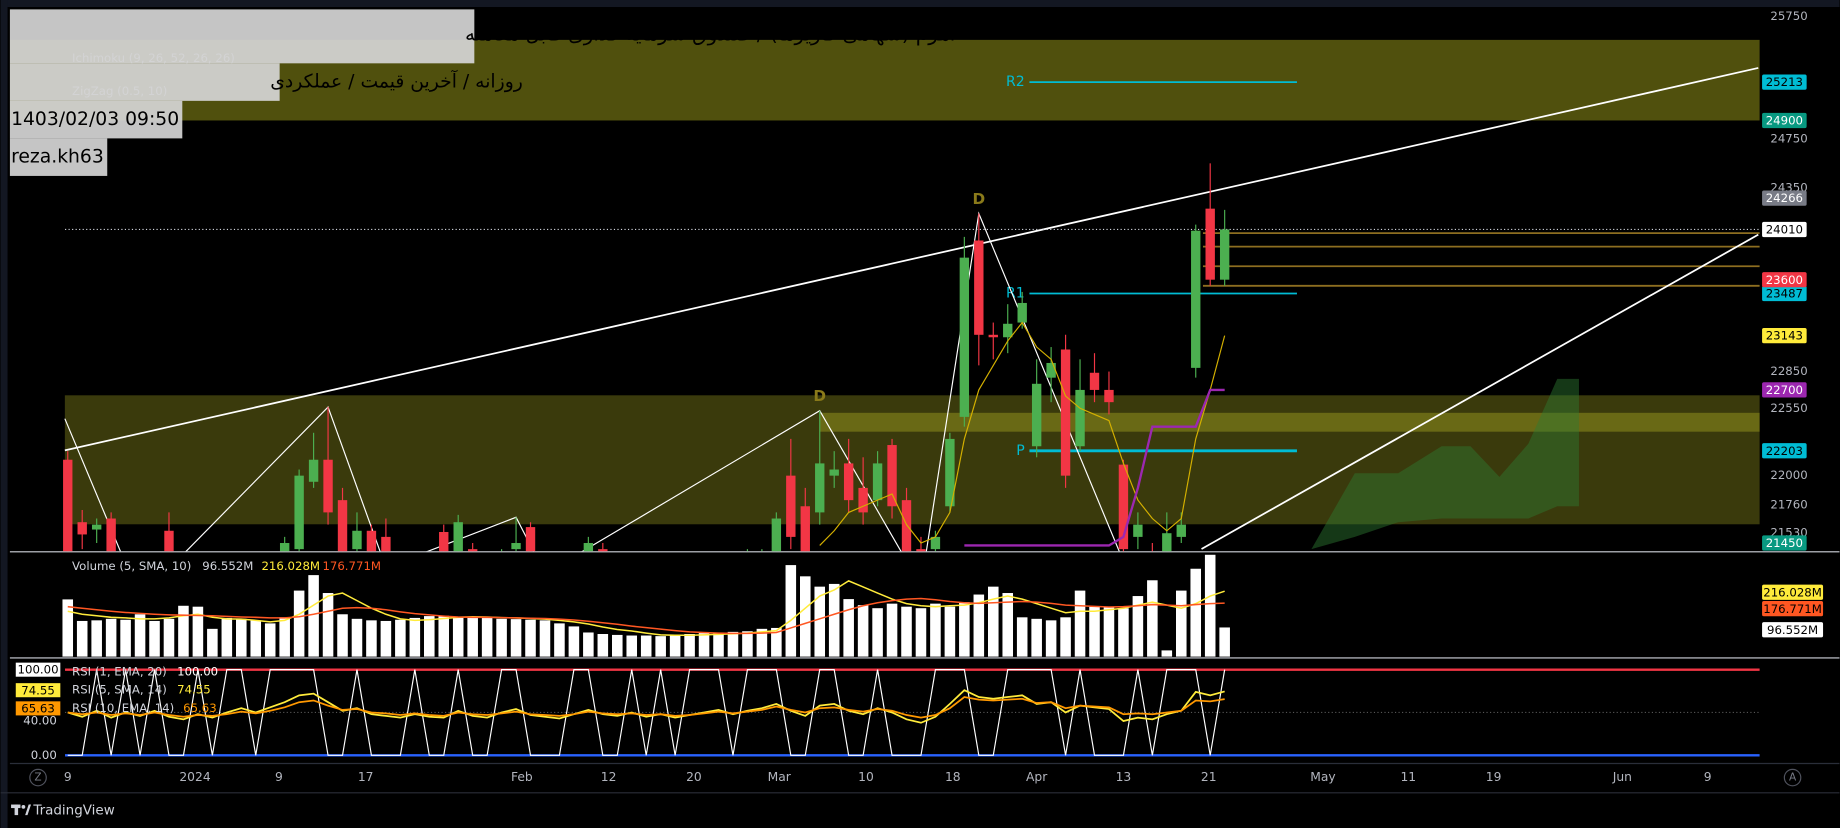 The width and height of the screenshot is (1840, 828). I want to click on top-border, so click(920, 4).